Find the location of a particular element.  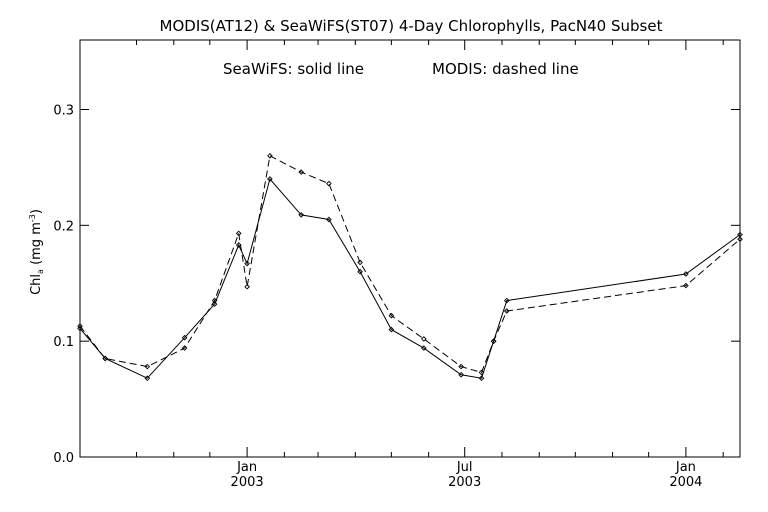

y-axis-label: Chla (mg m-3) is located at coordinates (36, 252).